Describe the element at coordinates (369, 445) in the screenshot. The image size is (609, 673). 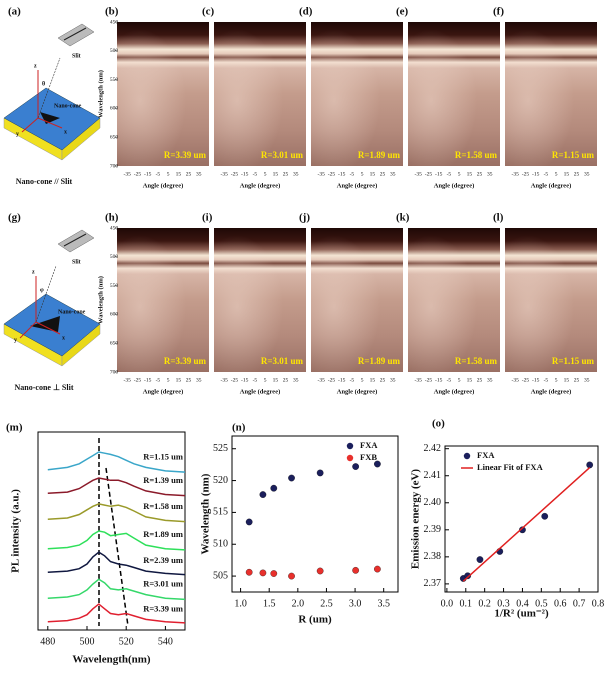
I see `legend-label: FXA` at that location.